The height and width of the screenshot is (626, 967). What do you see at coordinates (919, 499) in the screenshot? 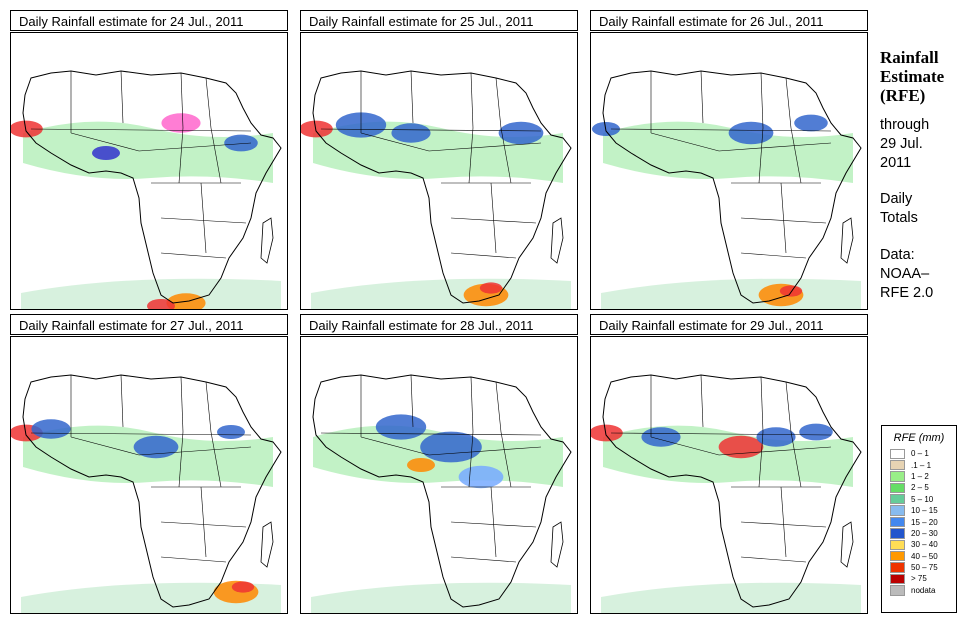
I see `legend-item: 5 – 10` at bounding box center [919, 499].